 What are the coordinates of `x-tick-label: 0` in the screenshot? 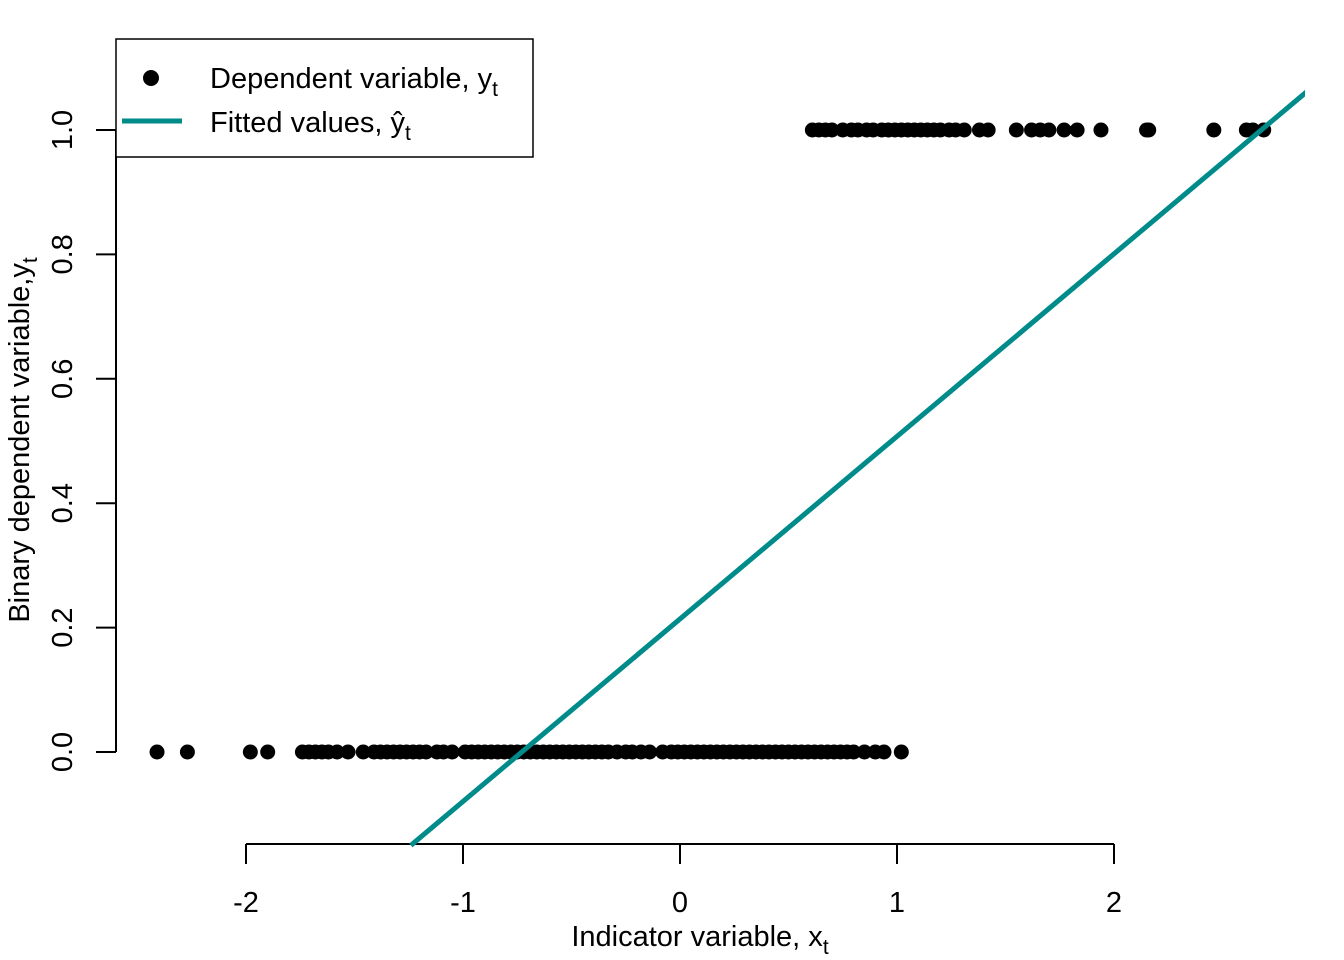 It's located at (680, 903).